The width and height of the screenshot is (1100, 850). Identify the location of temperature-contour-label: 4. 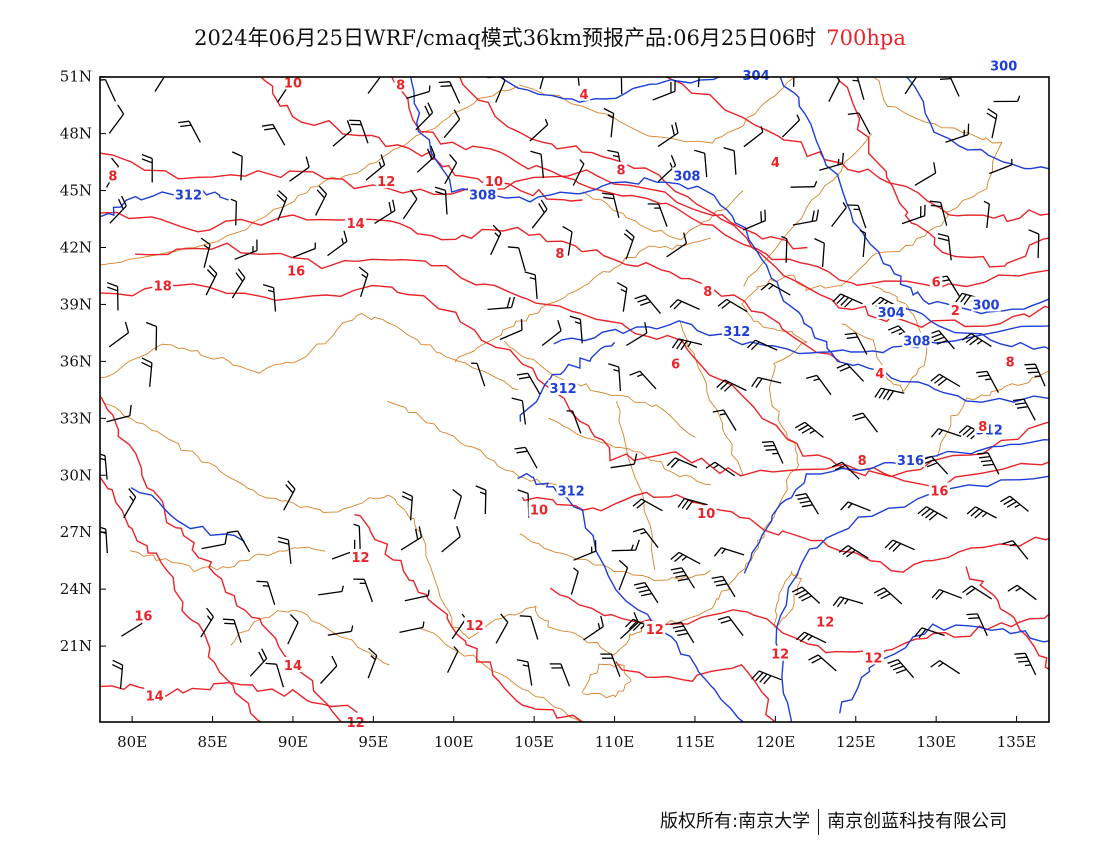
(775, 163).